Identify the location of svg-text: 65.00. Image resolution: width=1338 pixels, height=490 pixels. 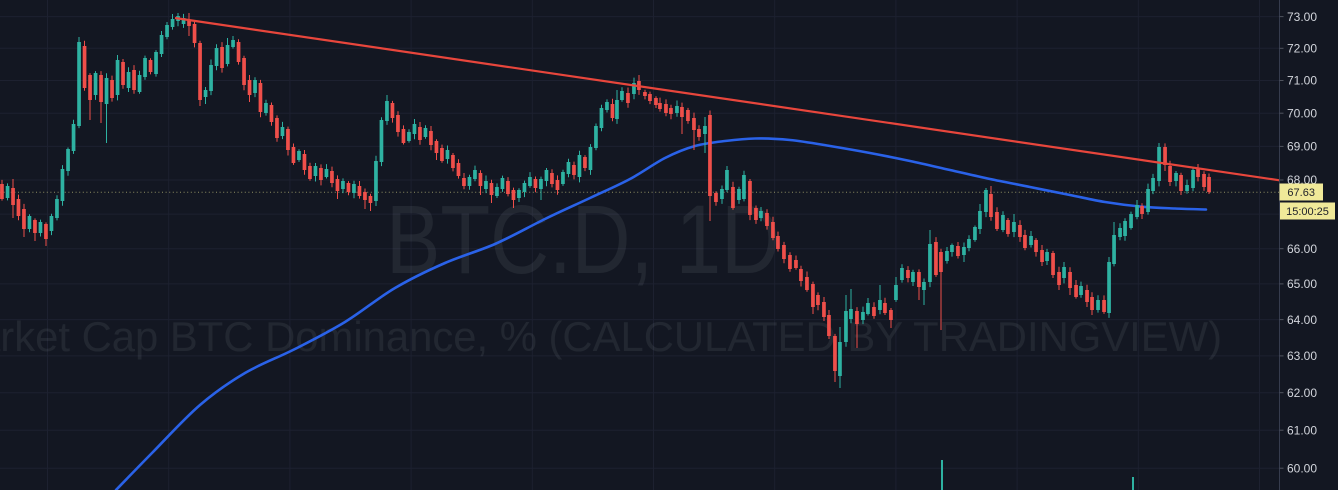
(1302, 284).